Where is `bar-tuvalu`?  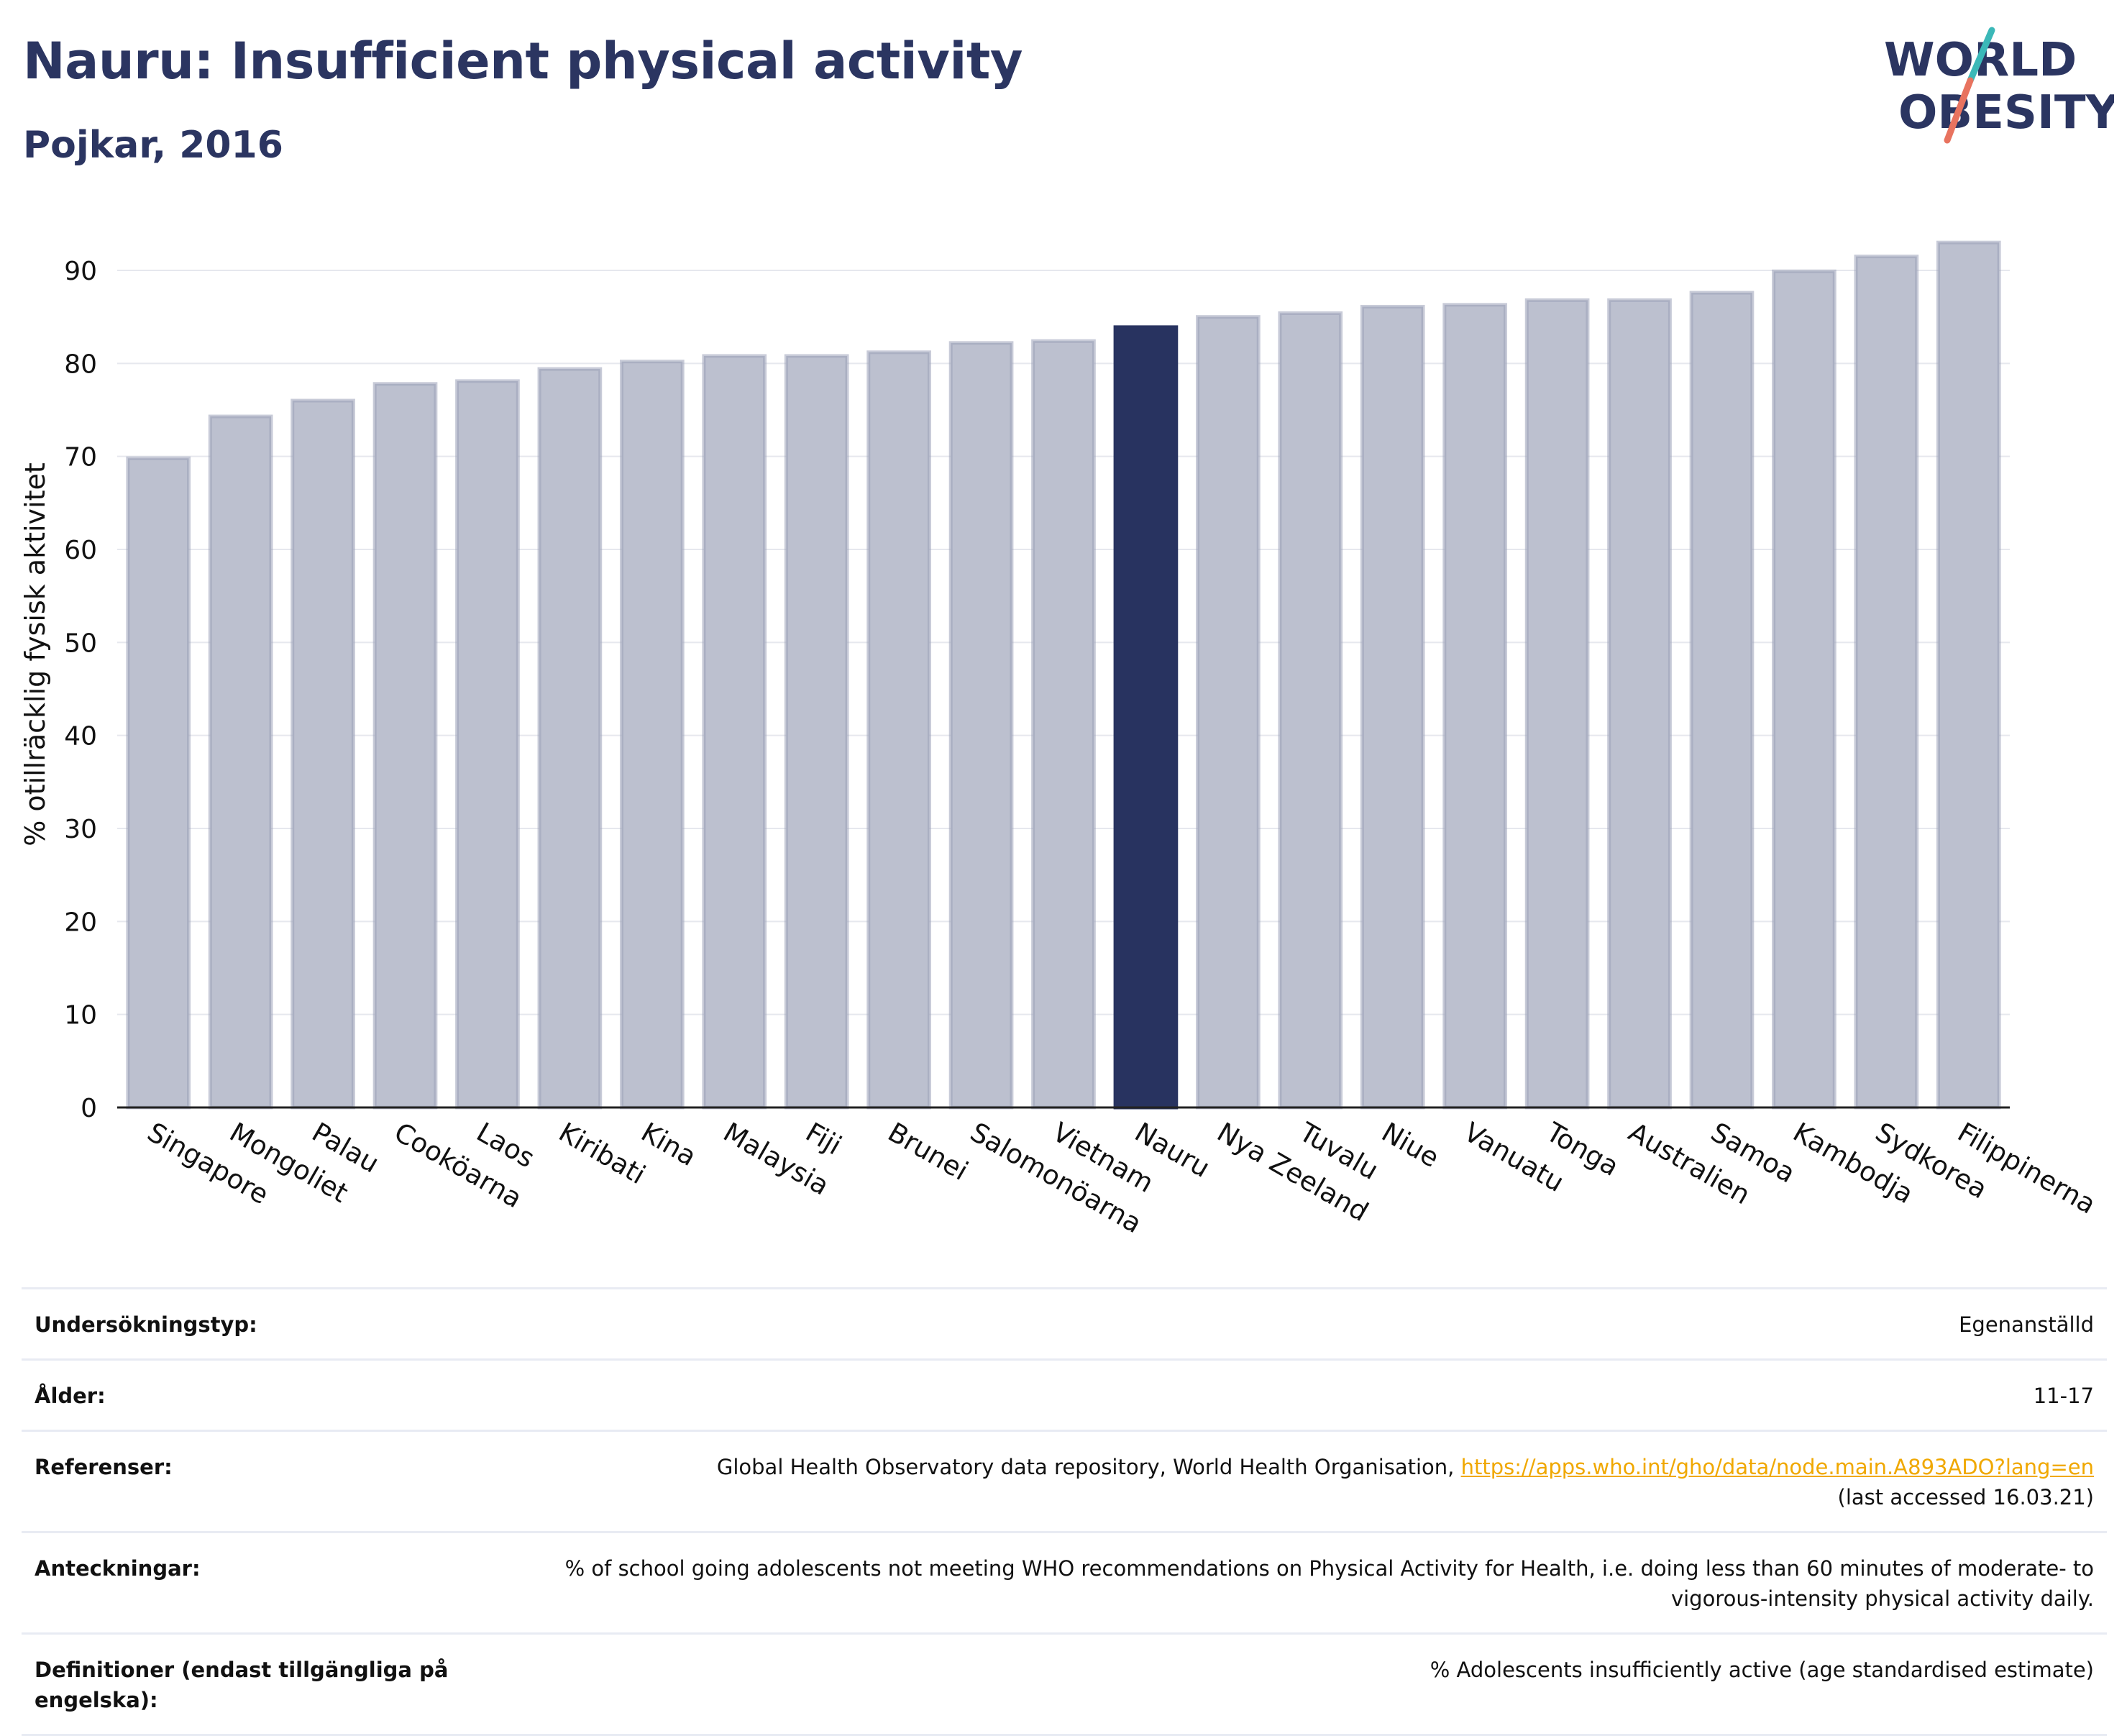
bar-tuvalu is located at coordinates (1311, 710).